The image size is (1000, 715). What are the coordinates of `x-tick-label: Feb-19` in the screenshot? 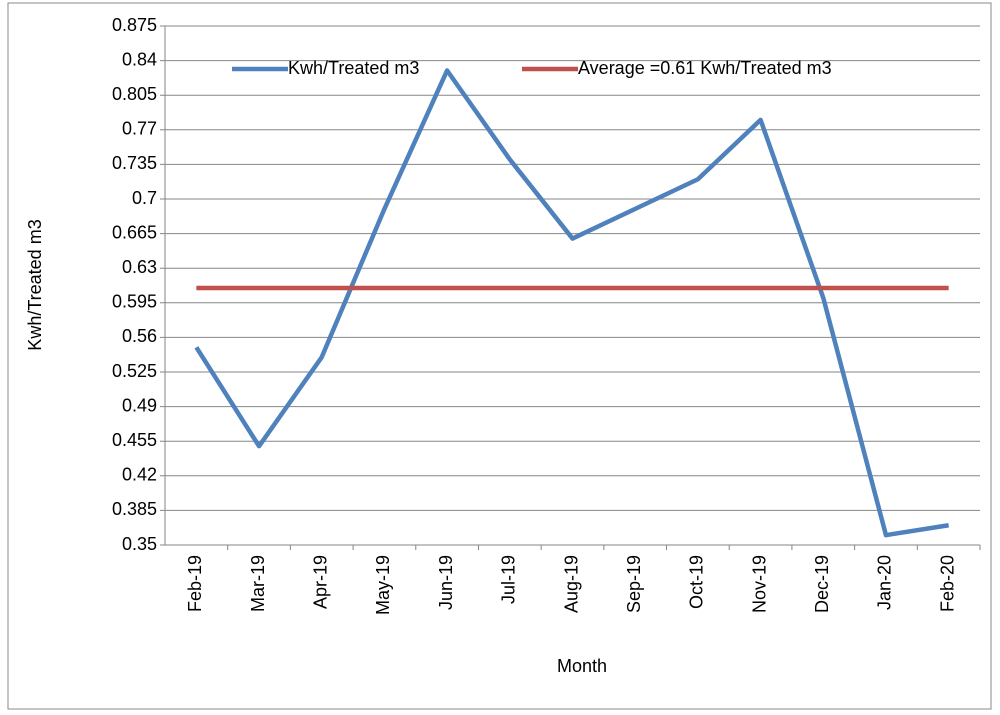 It's located at (195, 583).